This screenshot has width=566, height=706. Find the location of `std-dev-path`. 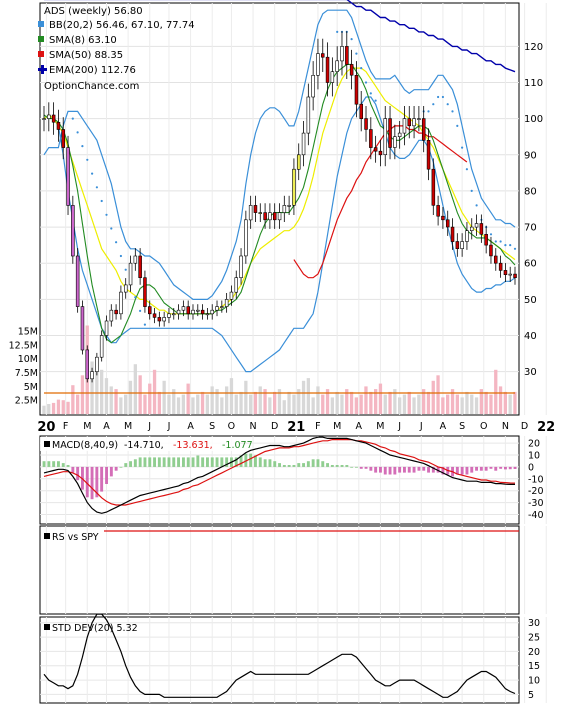

std-dev-path is located at coordinates (279, 655).